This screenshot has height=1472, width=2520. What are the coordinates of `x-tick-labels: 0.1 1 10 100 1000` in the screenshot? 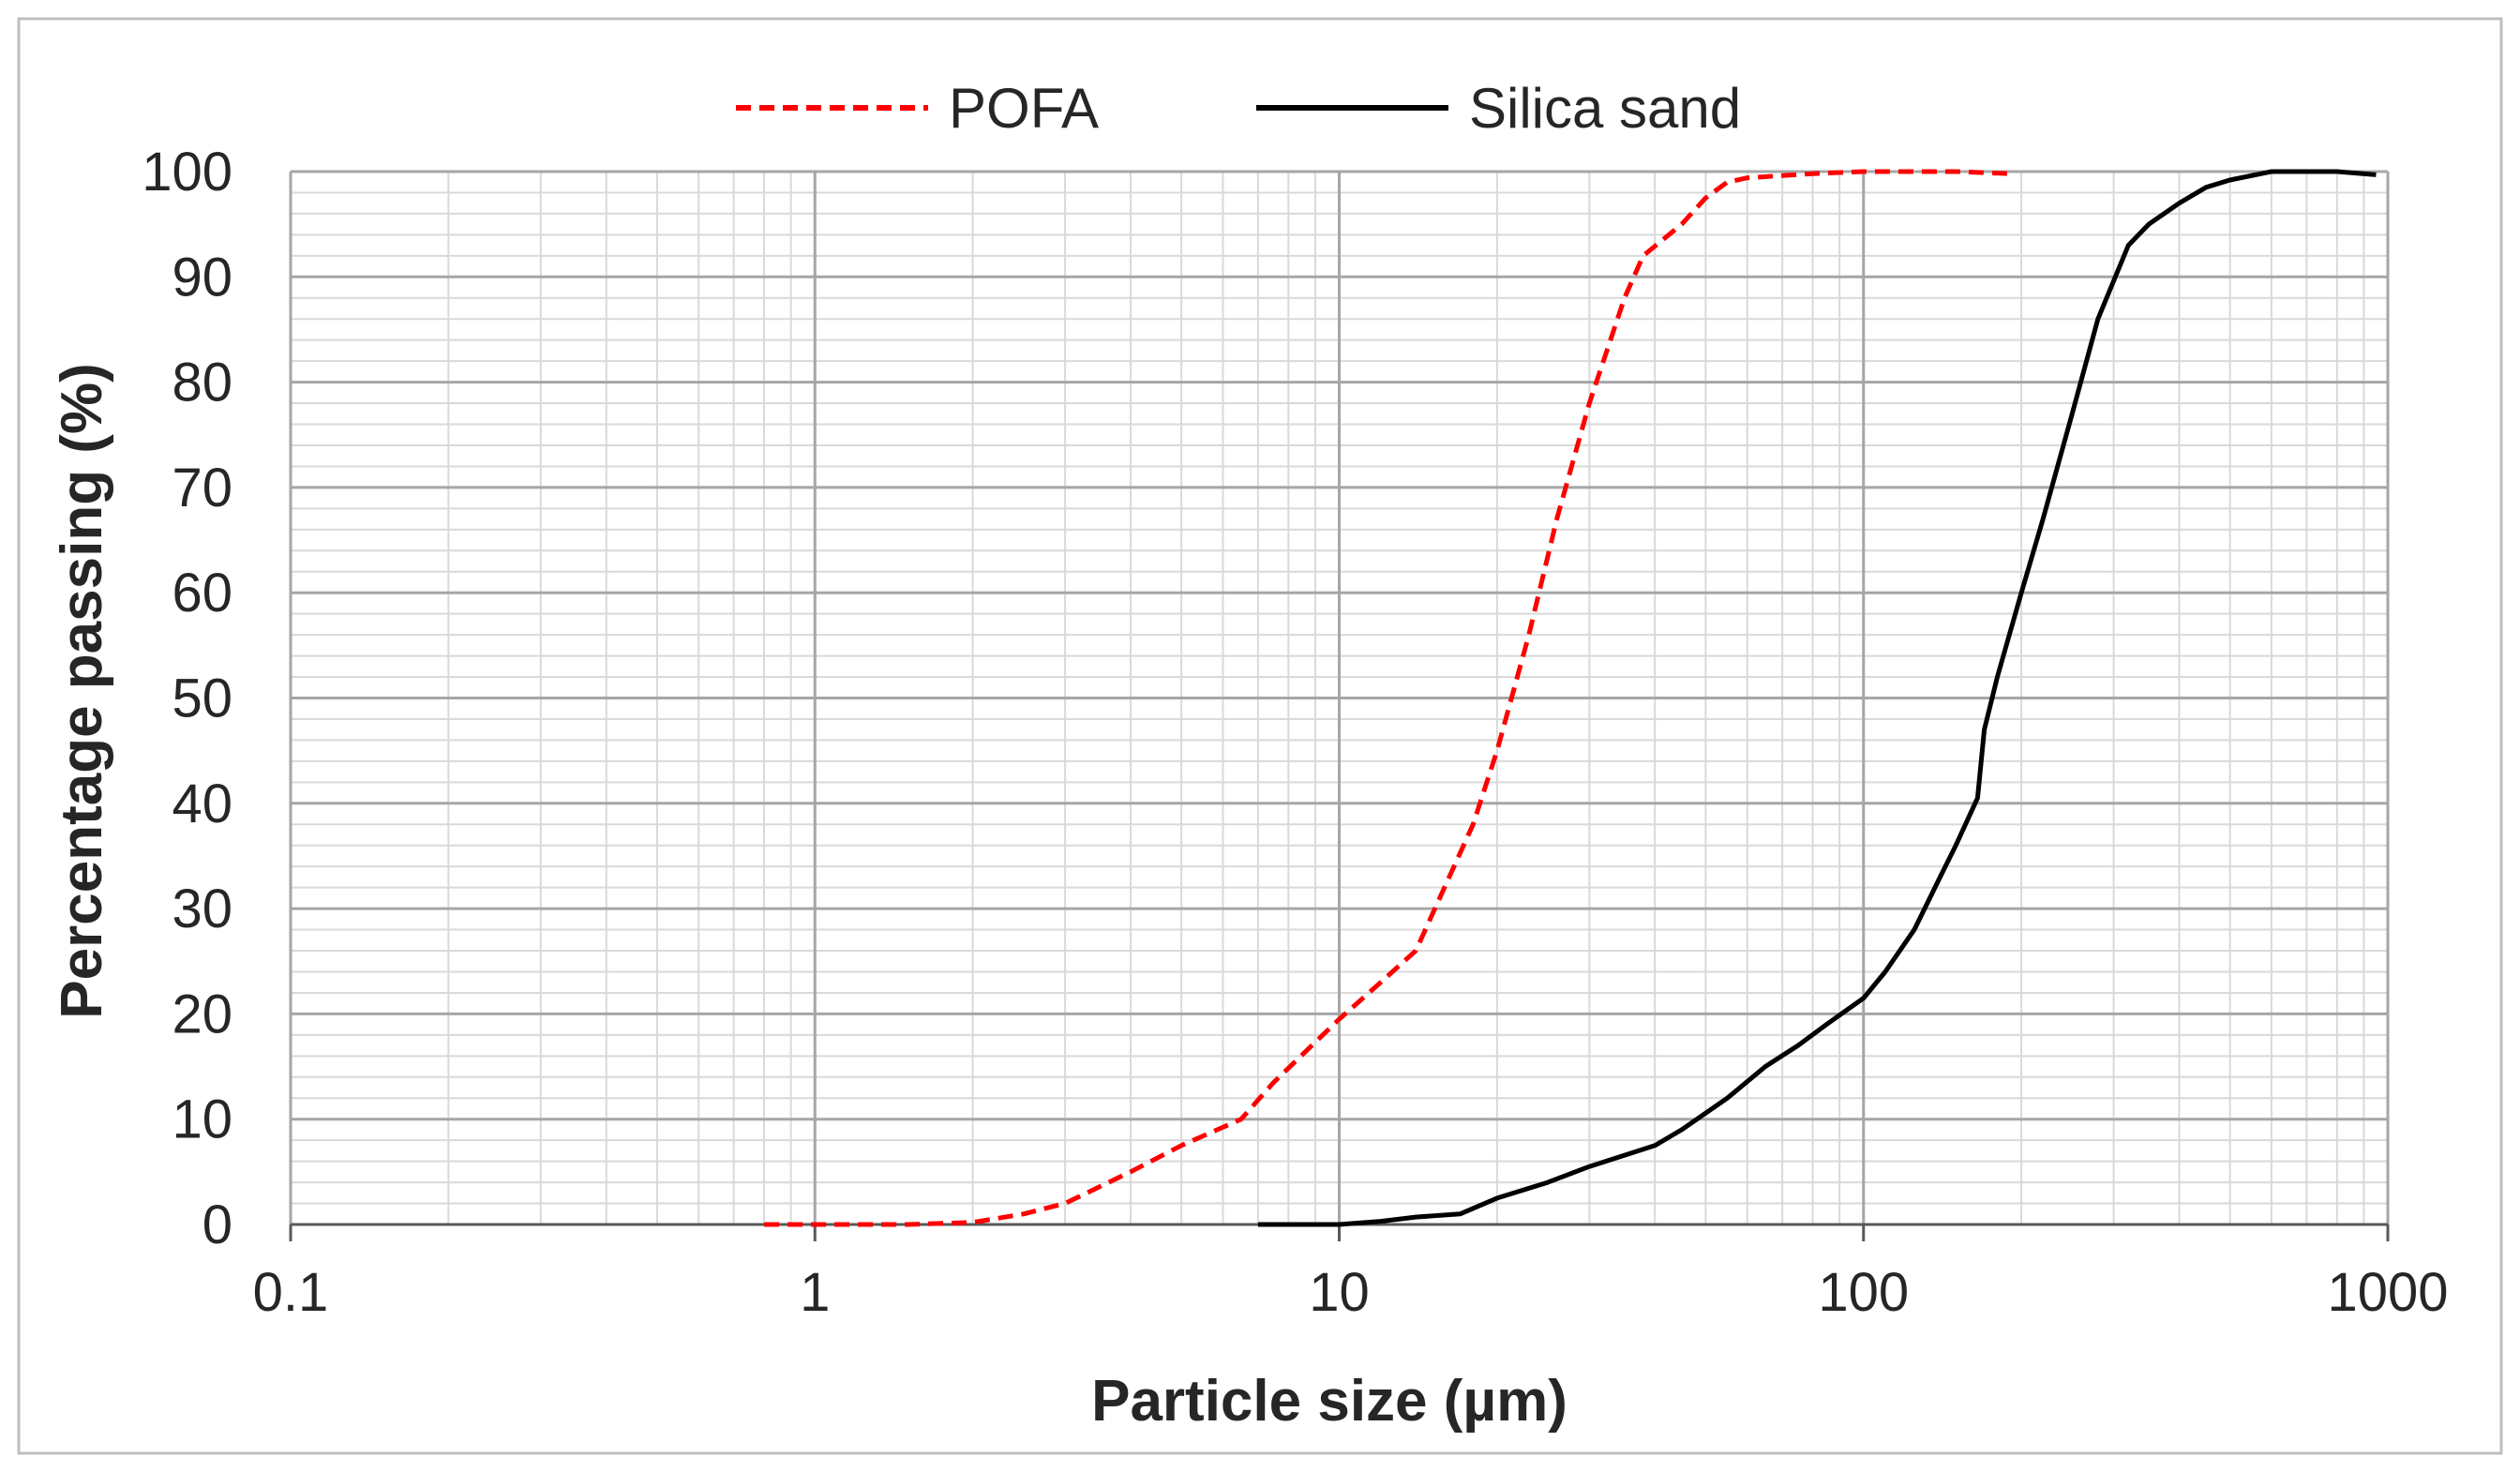 It's located at (1351, 1292).